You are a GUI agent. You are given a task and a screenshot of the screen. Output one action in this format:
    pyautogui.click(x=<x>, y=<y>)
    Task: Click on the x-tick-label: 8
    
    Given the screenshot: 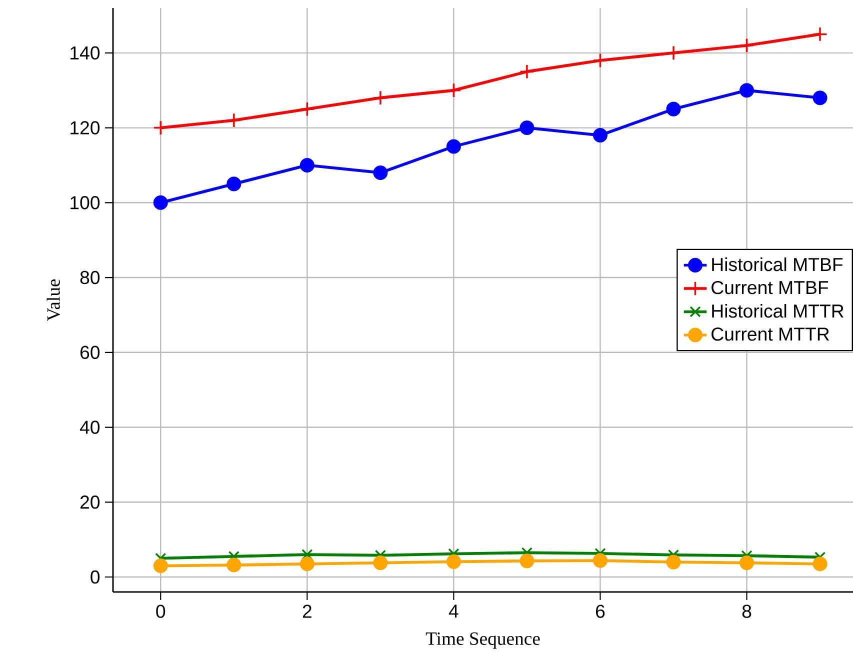 What is the action you would take?
    pyautogui.click(x=747, y=611)
    